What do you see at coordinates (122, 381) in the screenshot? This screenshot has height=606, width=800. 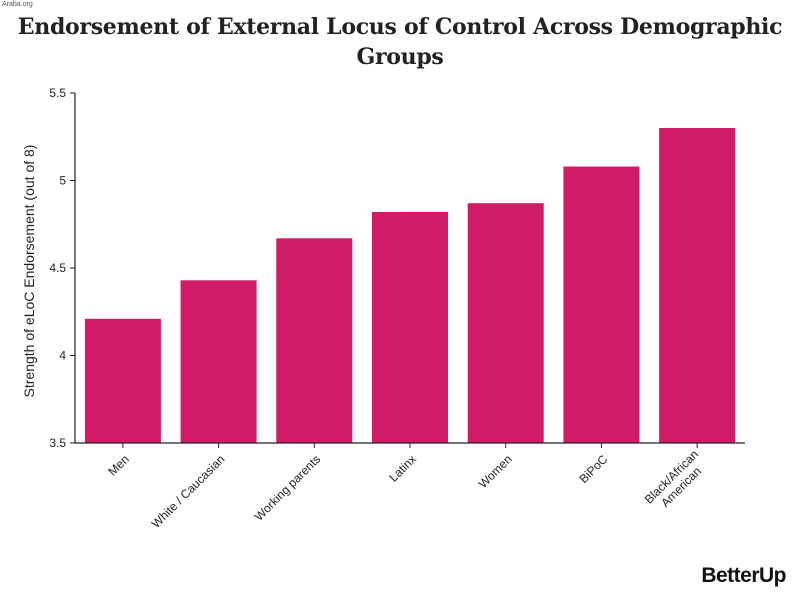 I see `bar-men` at bounding box center [122, 381].